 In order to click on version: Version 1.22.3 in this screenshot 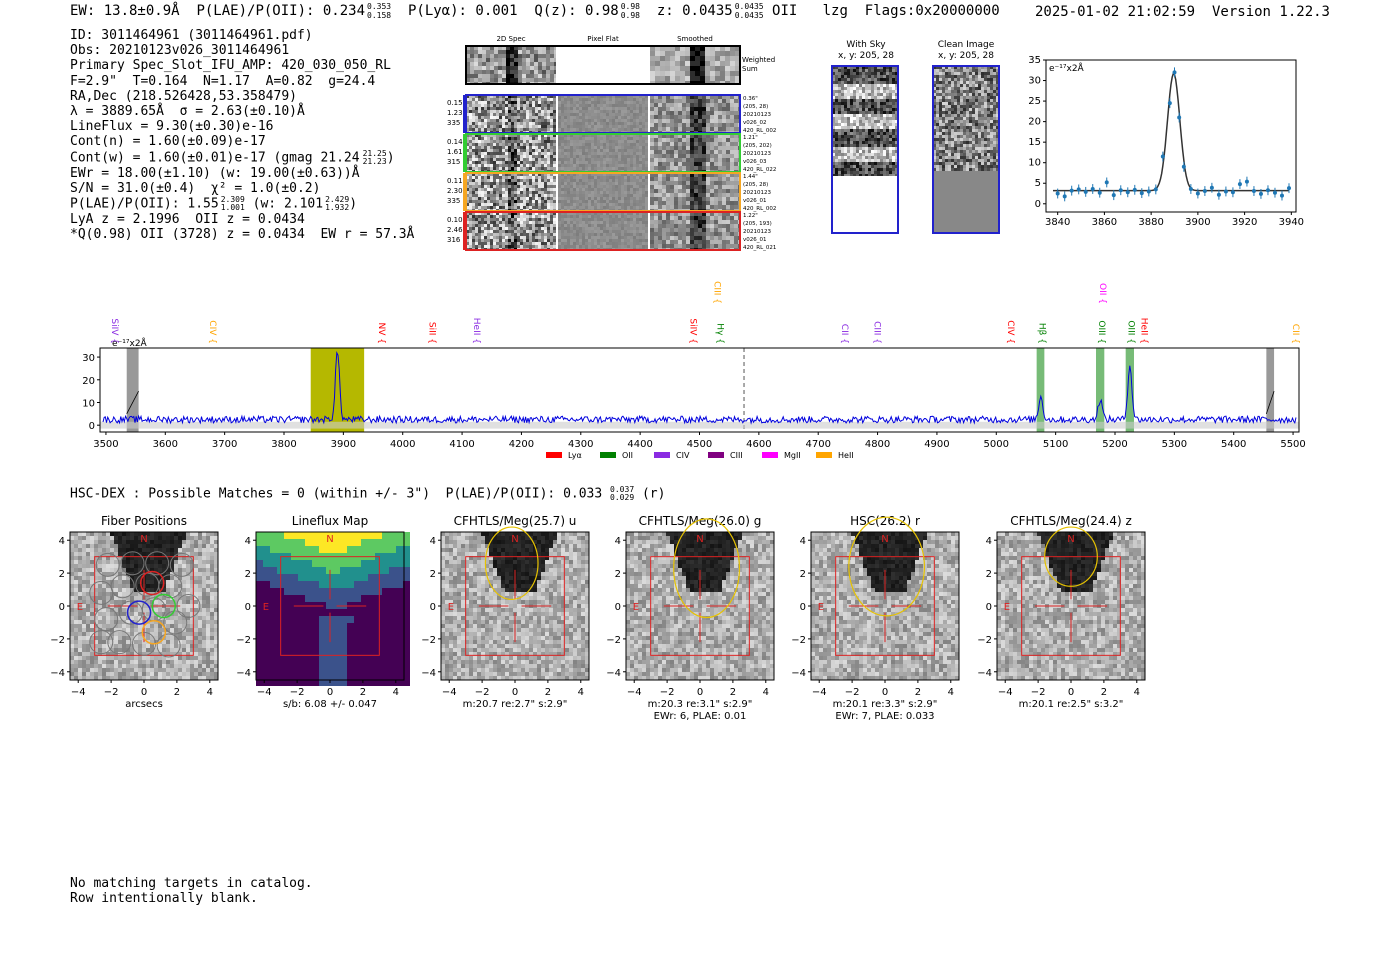, I will do `click(1270, 12)`.